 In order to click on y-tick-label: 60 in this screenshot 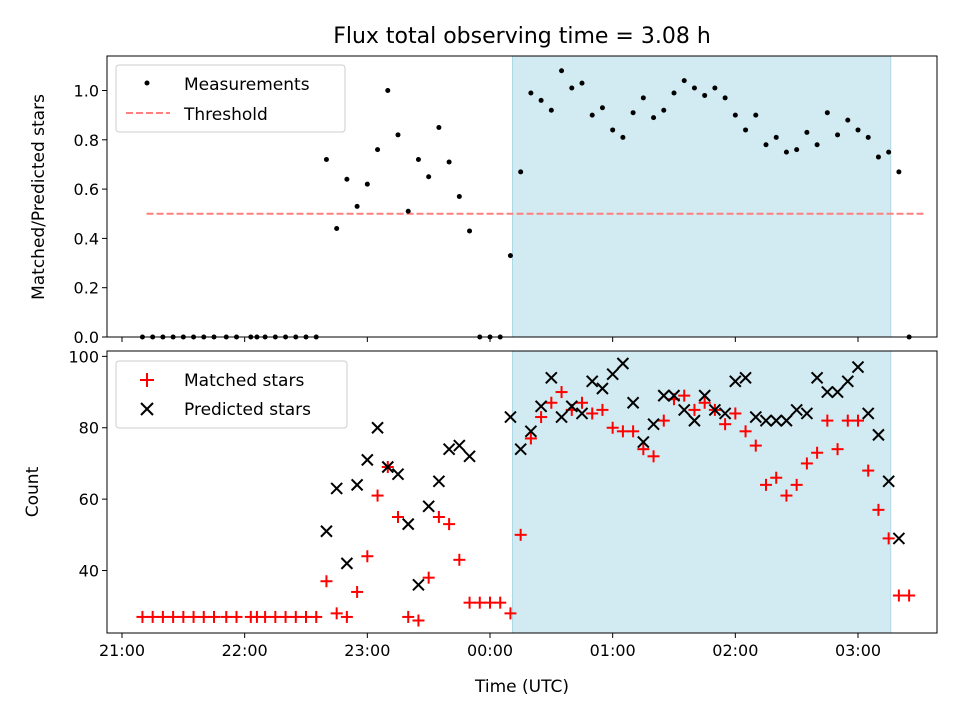, I will do `click(89, 499)`.